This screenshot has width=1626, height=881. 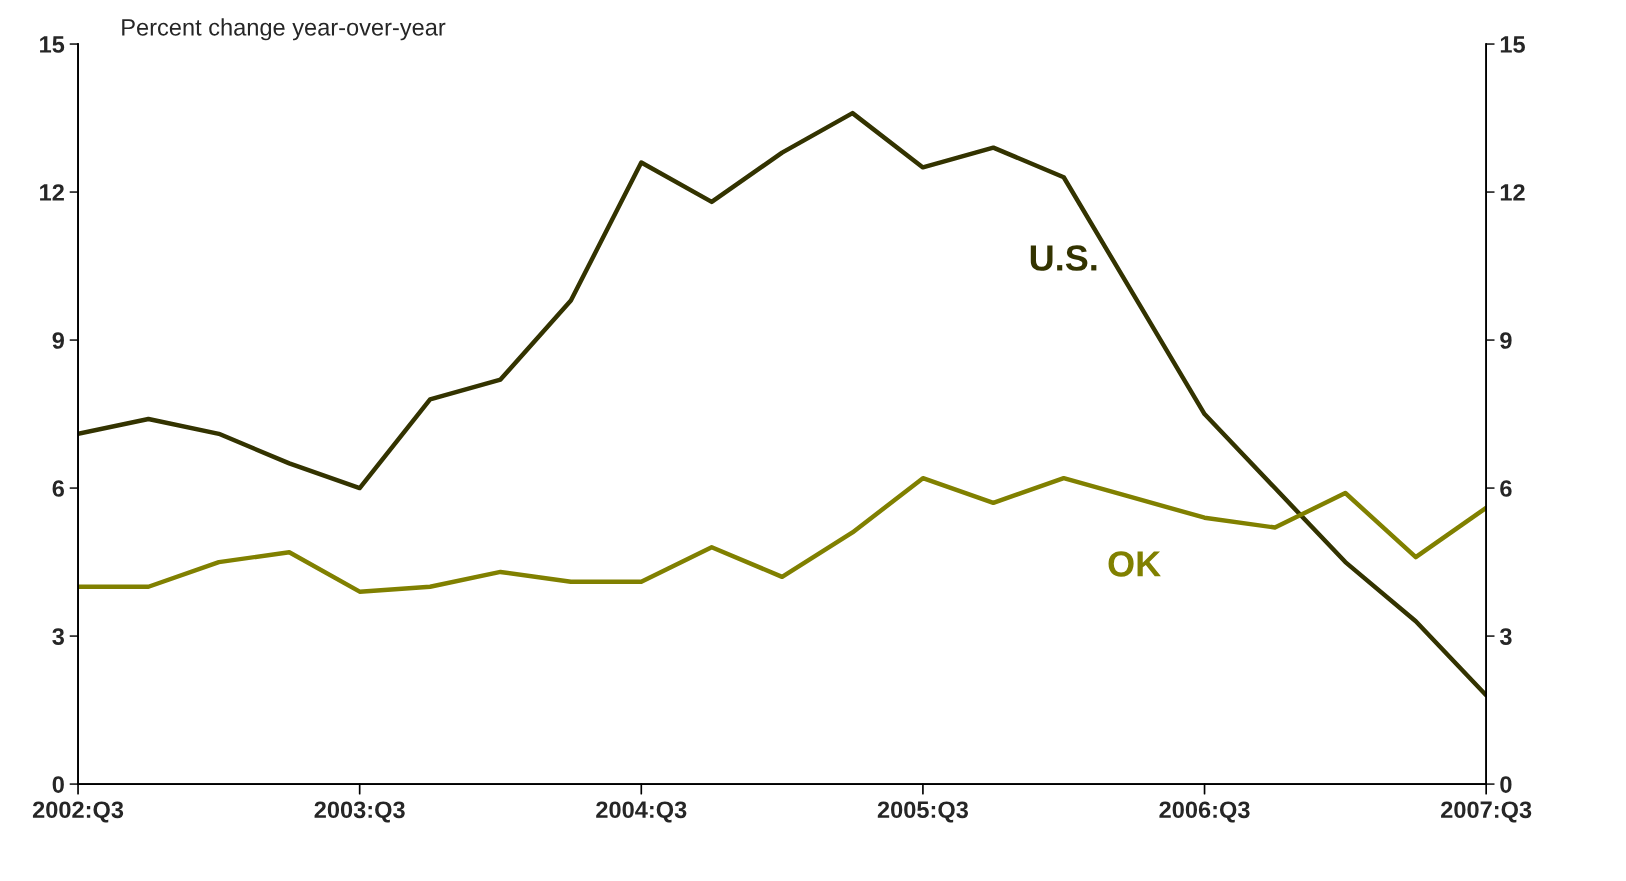 I want to click on x-tick-label: 2002:Q3, so click(x=78, y=812).